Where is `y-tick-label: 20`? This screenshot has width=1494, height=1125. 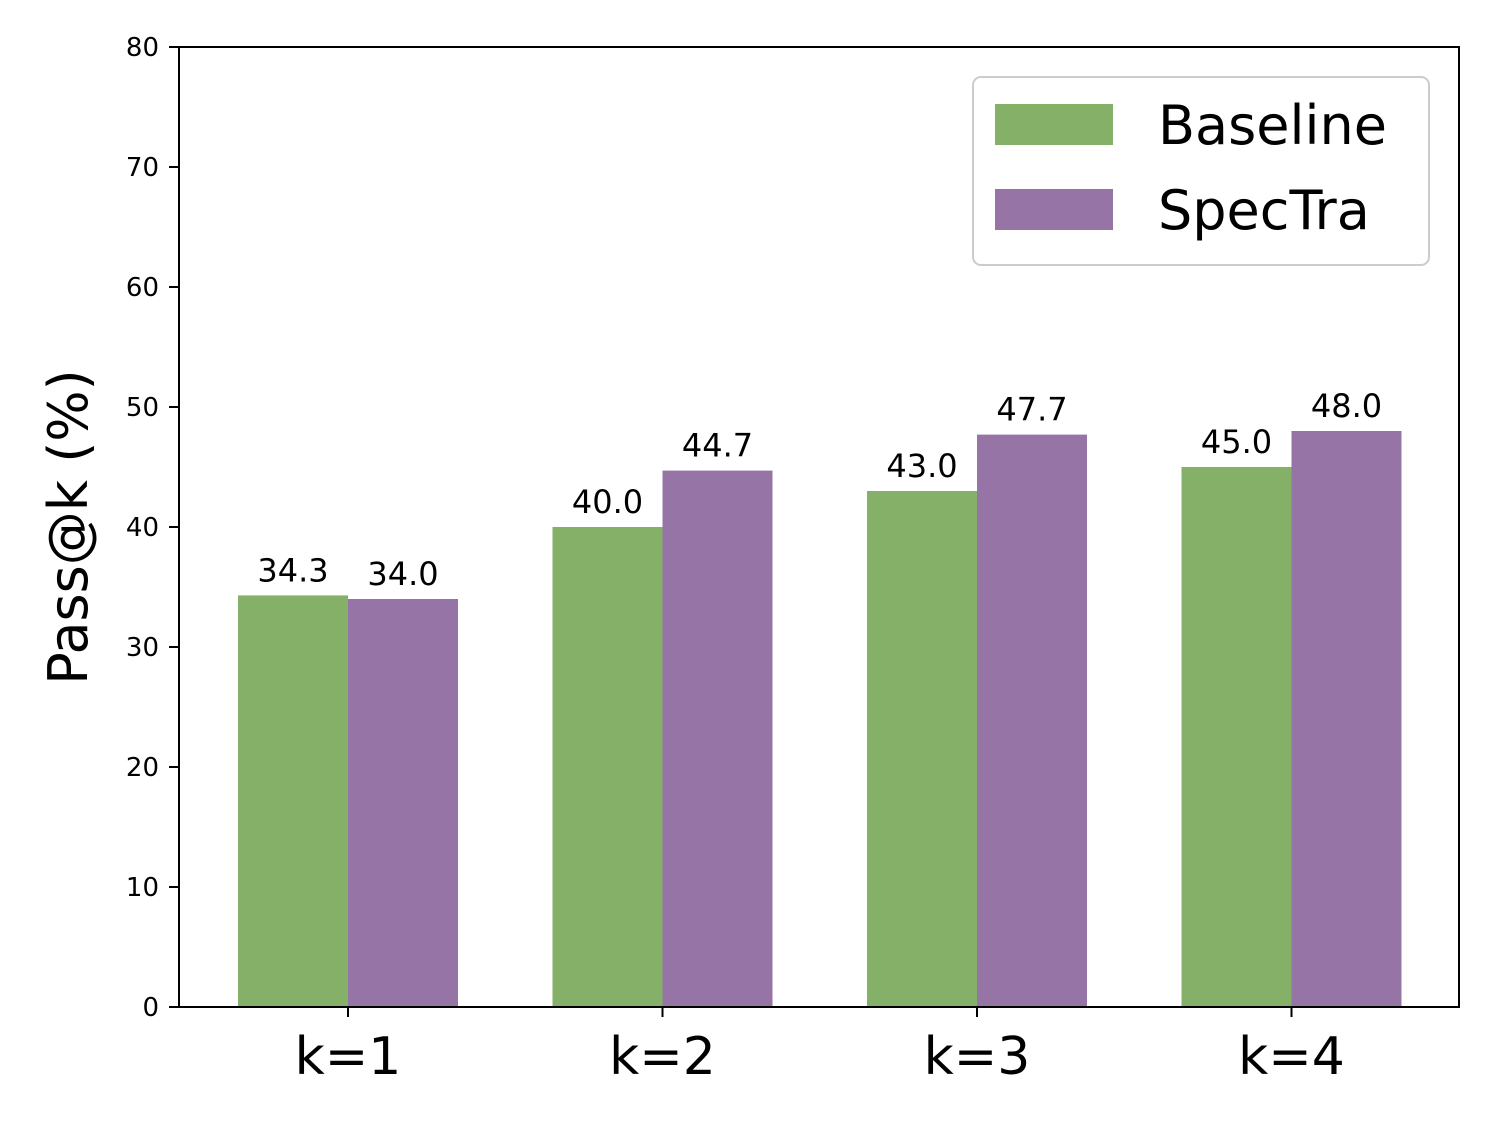
y-tick-label: 20 is located at coordinates (142, 768).